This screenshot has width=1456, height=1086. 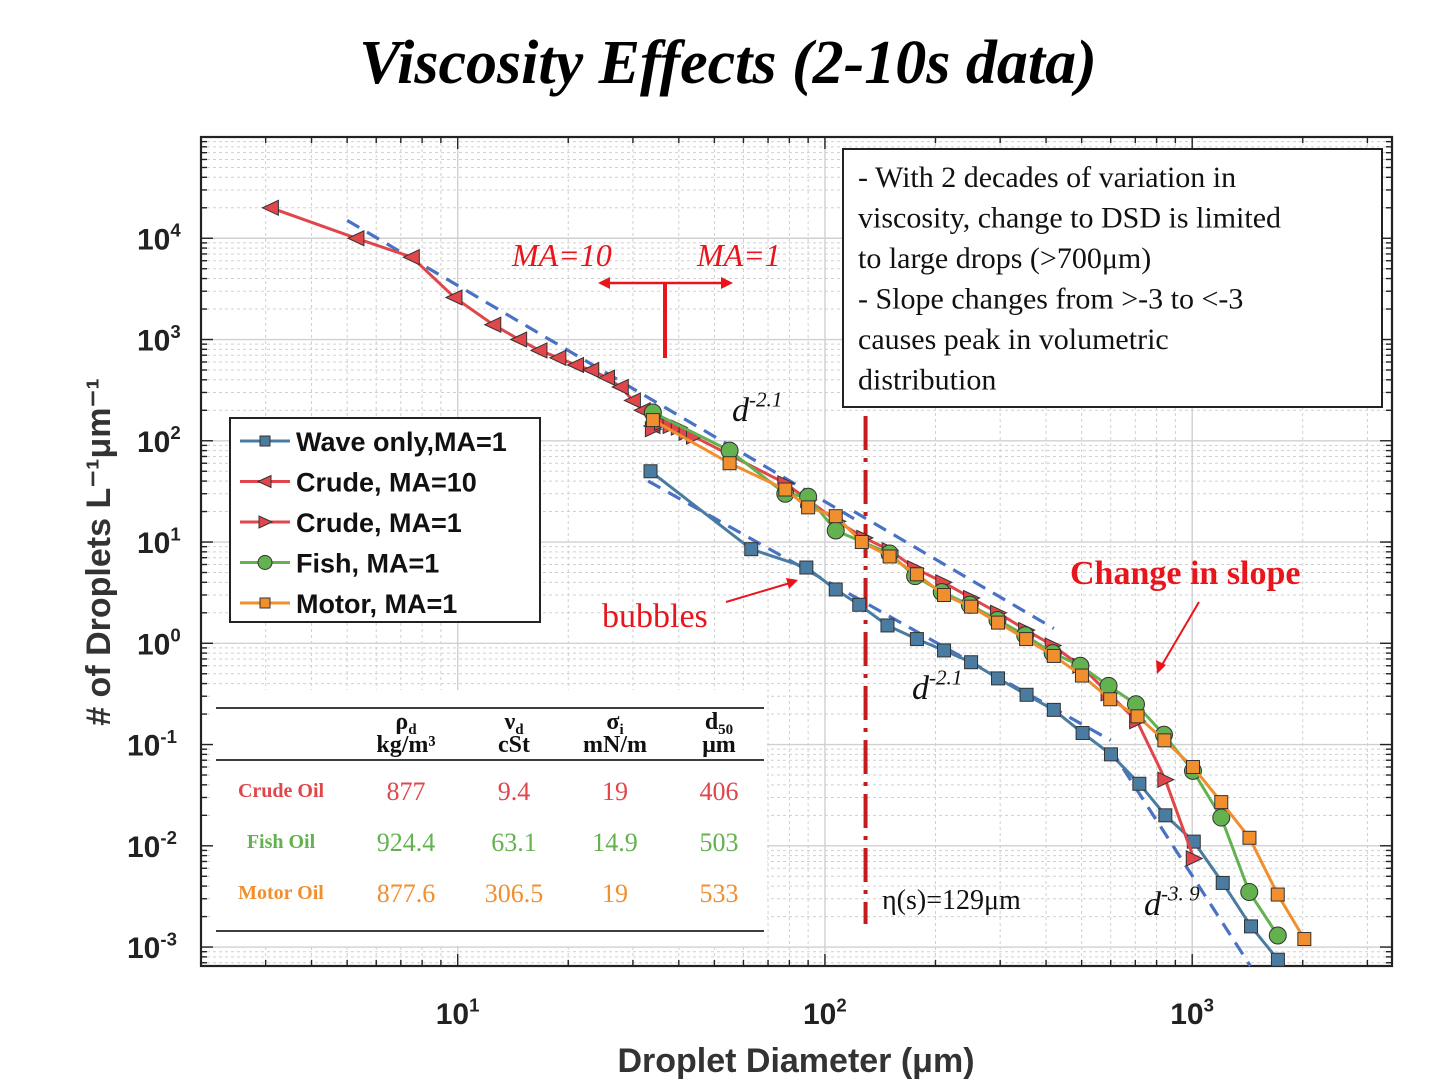 What do you see at coordinates (1004, 258) in the screenshot?
I see `info-box-line: to large drops (>700μm)` at bounding box center [1004, 258].